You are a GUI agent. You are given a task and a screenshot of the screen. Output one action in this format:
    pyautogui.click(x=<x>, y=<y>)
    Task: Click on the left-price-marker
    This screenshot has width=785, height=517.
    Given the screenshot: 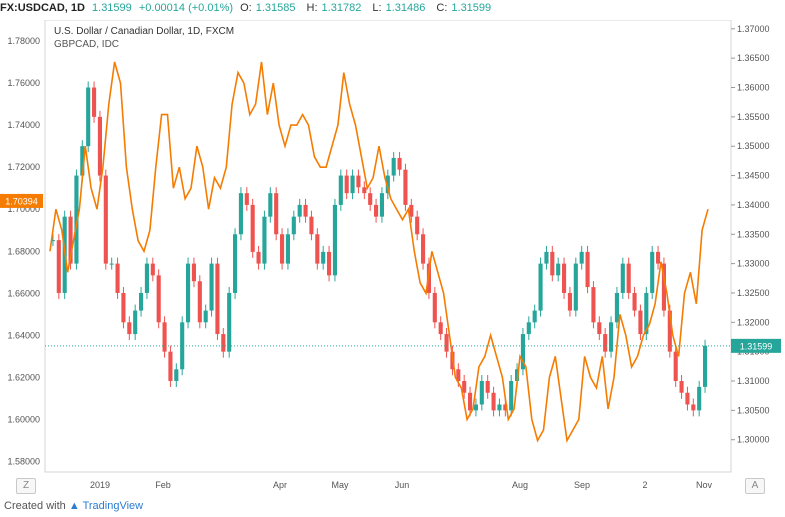 What is the action you would take?
    pyautogui.click(x=21, y=200)
    